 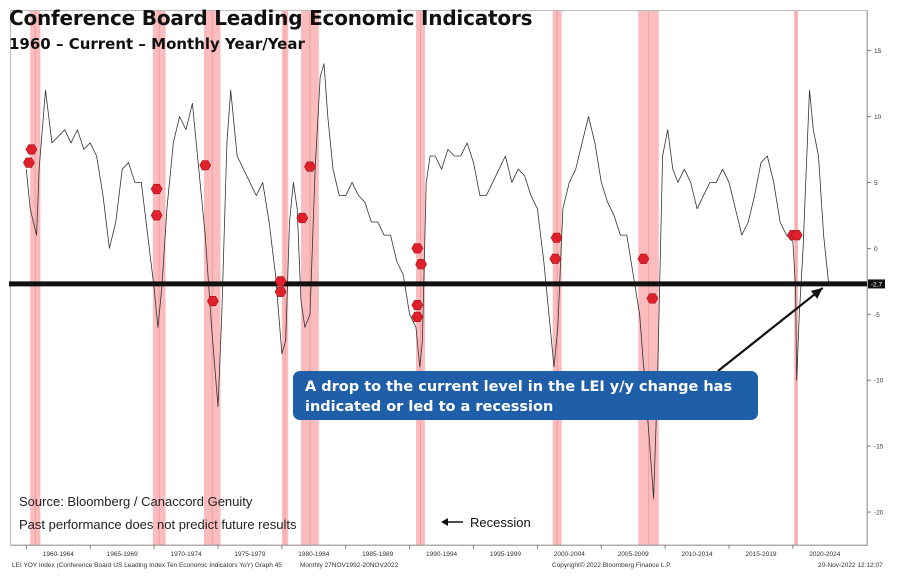 I want to click on y-tick-label: 10, so click(x=878, y=117).